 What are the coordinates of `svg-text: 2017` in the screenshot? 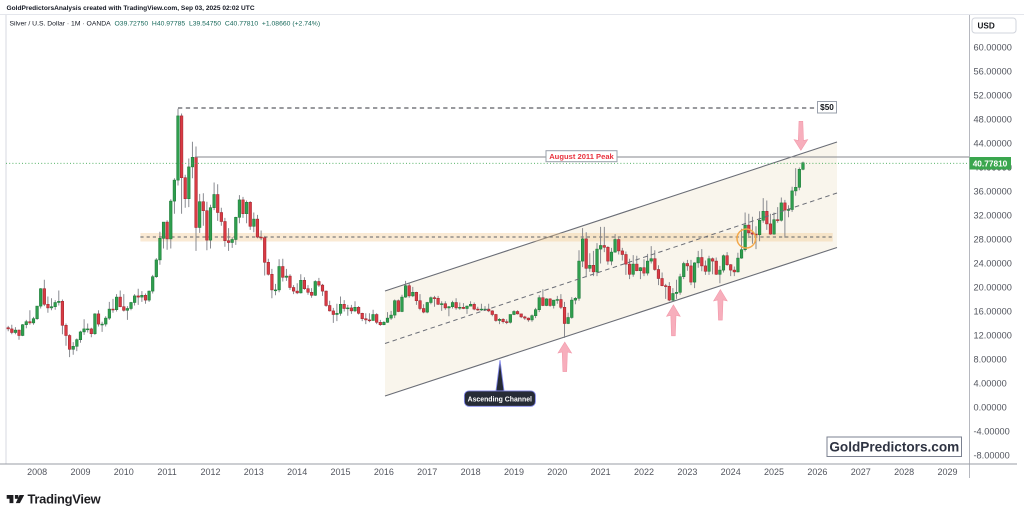 It's located at (427, 472).